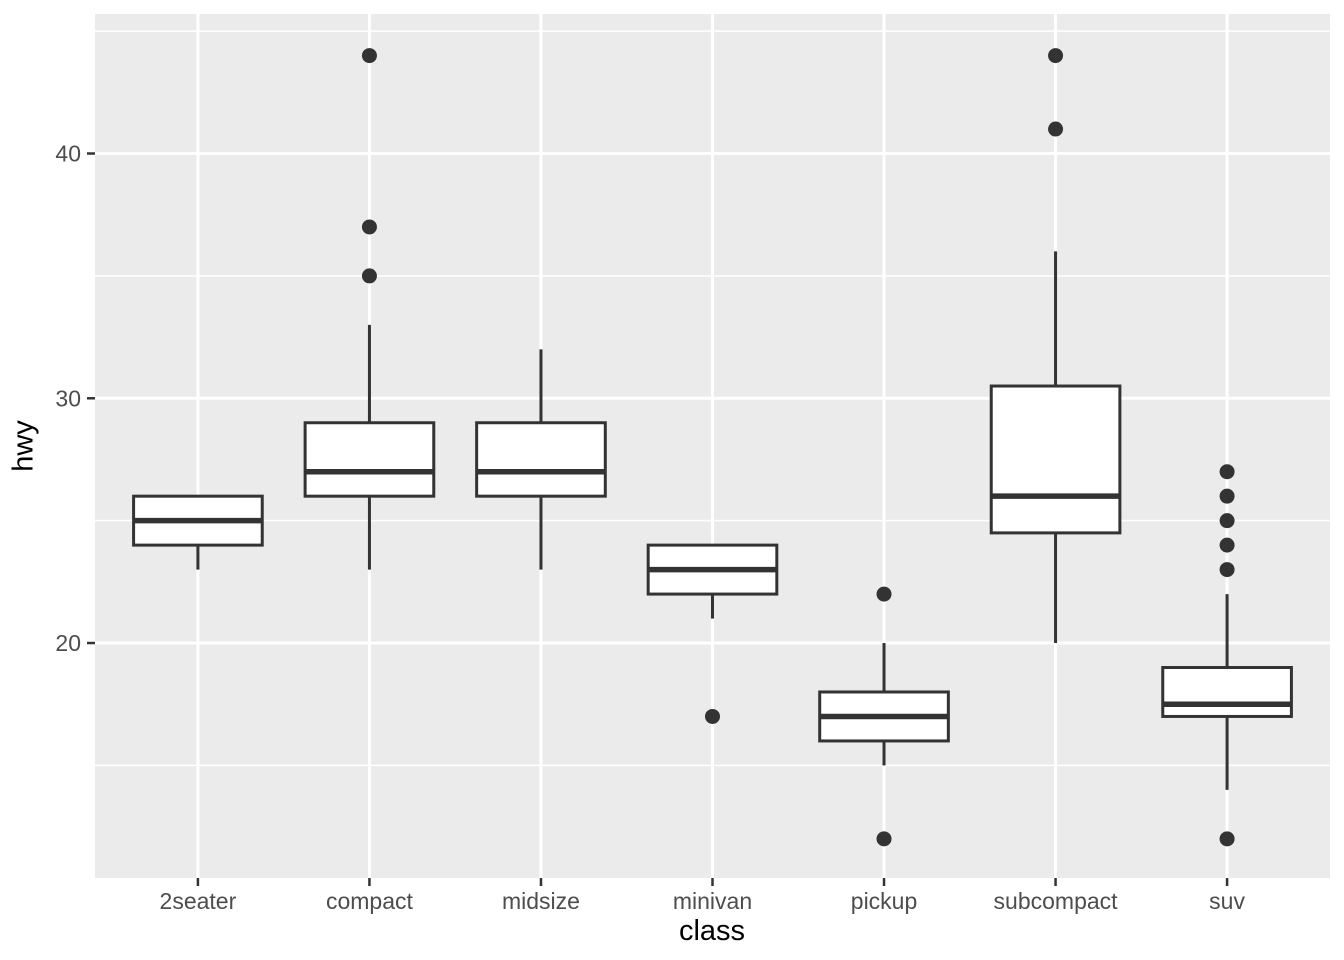  Describe the element at coordinates (712, 901) in the screenshot. I see `x-tick-label-minivan: minivan` at that location.